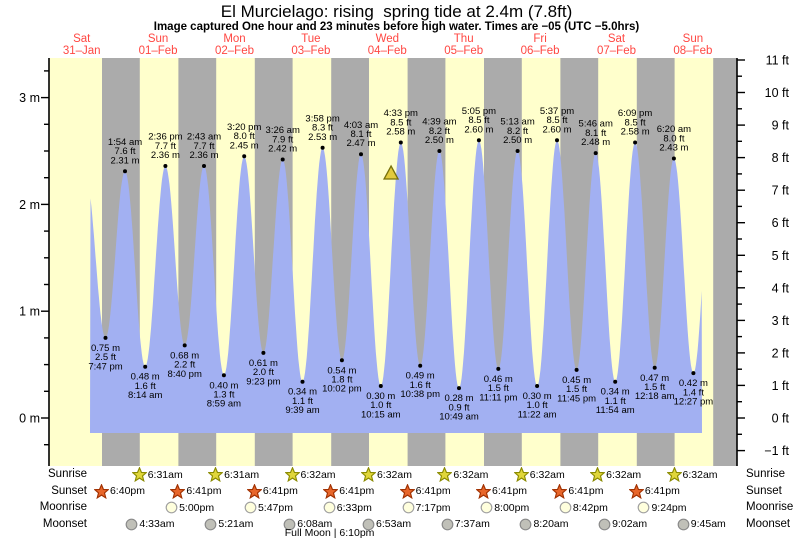  I want to click on right-axis-label: 2 ft, so click(781, 353).